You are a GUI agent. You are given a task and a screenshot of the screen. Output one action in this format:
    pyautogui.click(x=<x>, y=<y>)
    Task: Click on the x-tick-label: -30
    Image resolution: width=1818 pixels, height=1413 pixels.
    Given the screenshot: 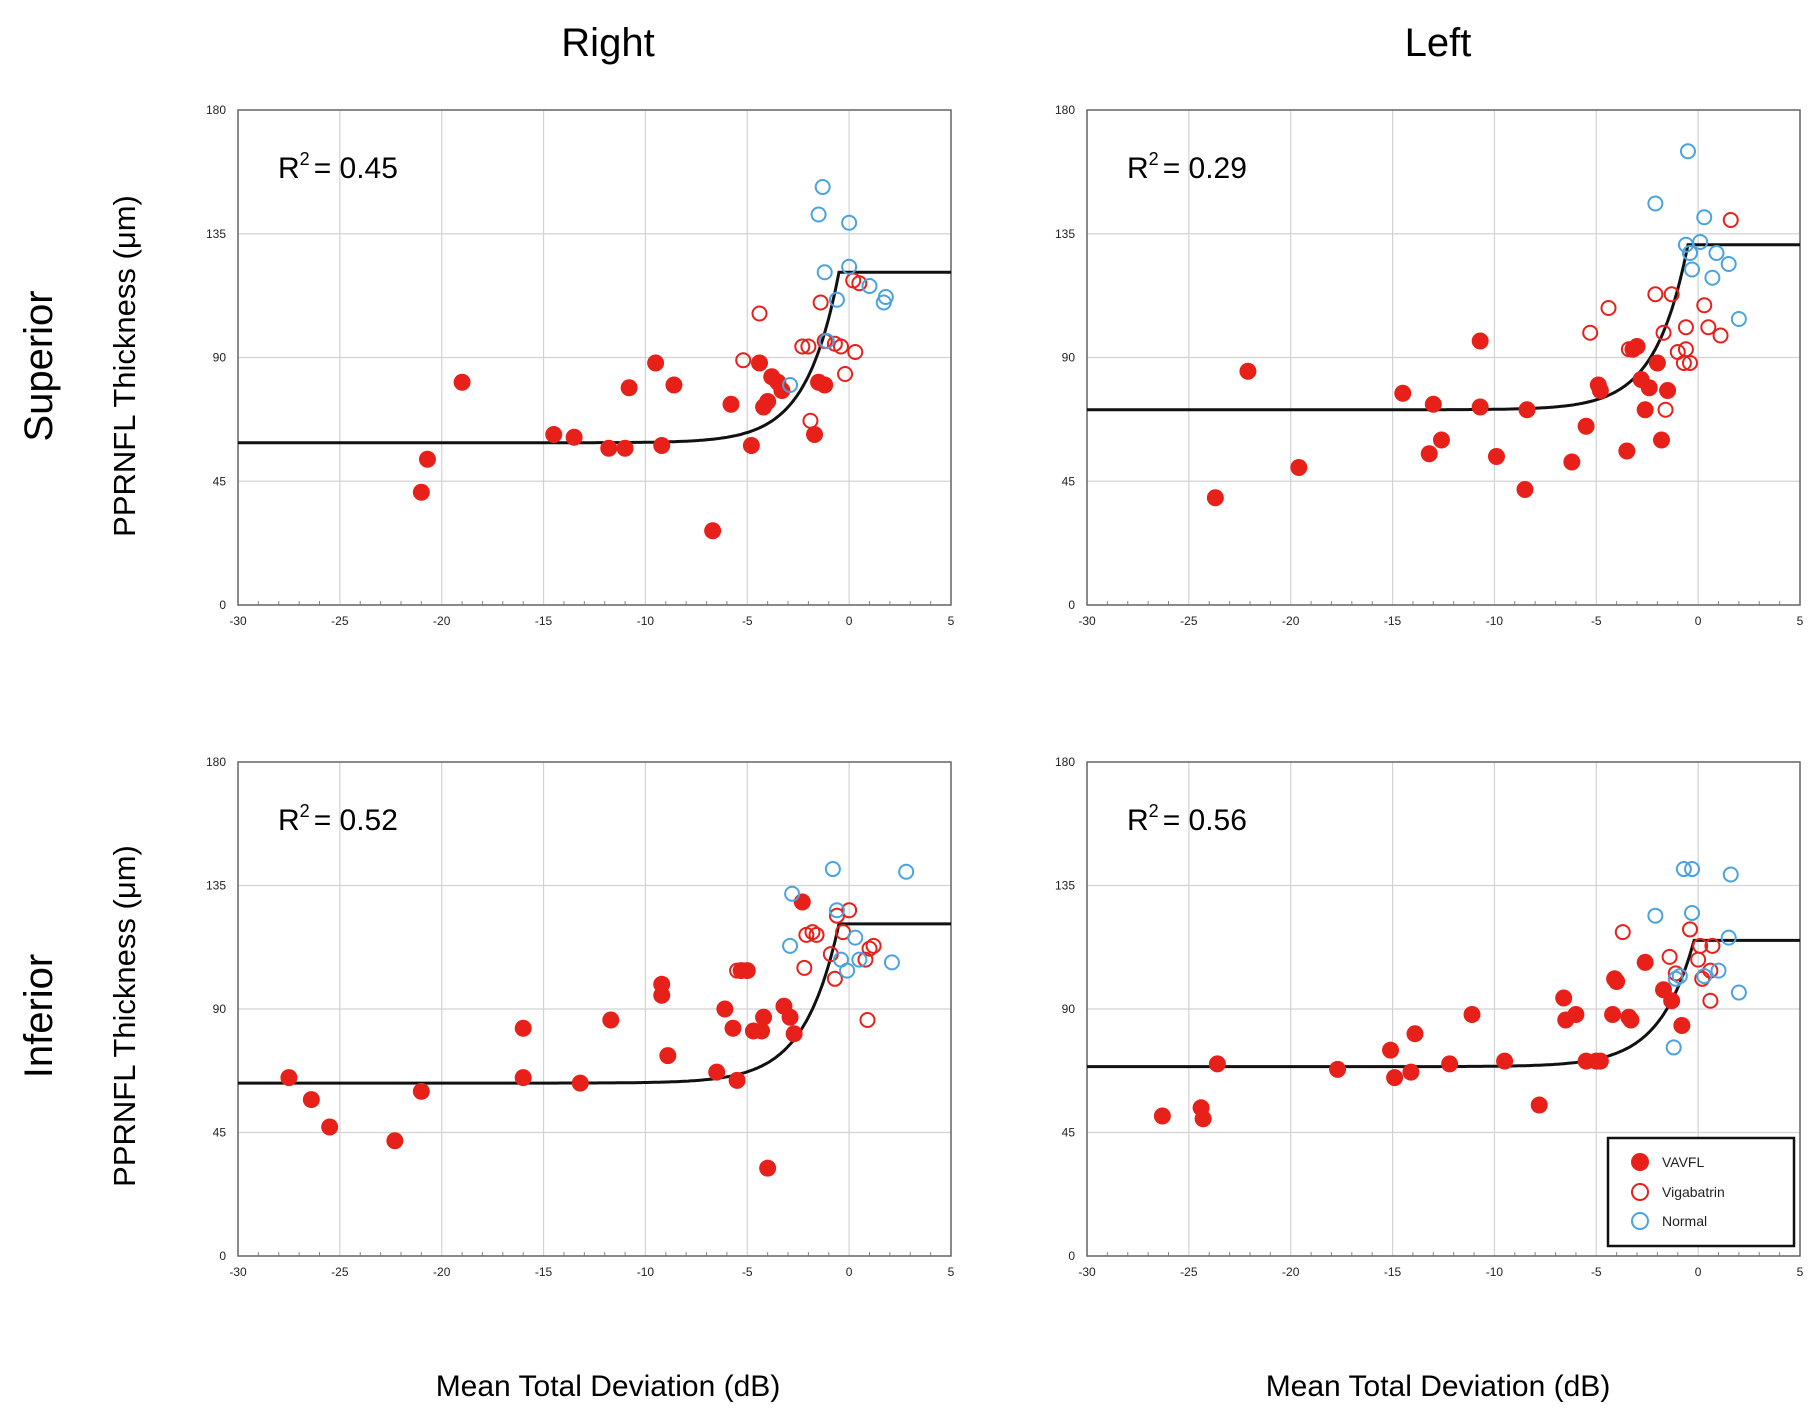 What is the action you would take?
    pyautogui.click(x=1087, y=1272)
    